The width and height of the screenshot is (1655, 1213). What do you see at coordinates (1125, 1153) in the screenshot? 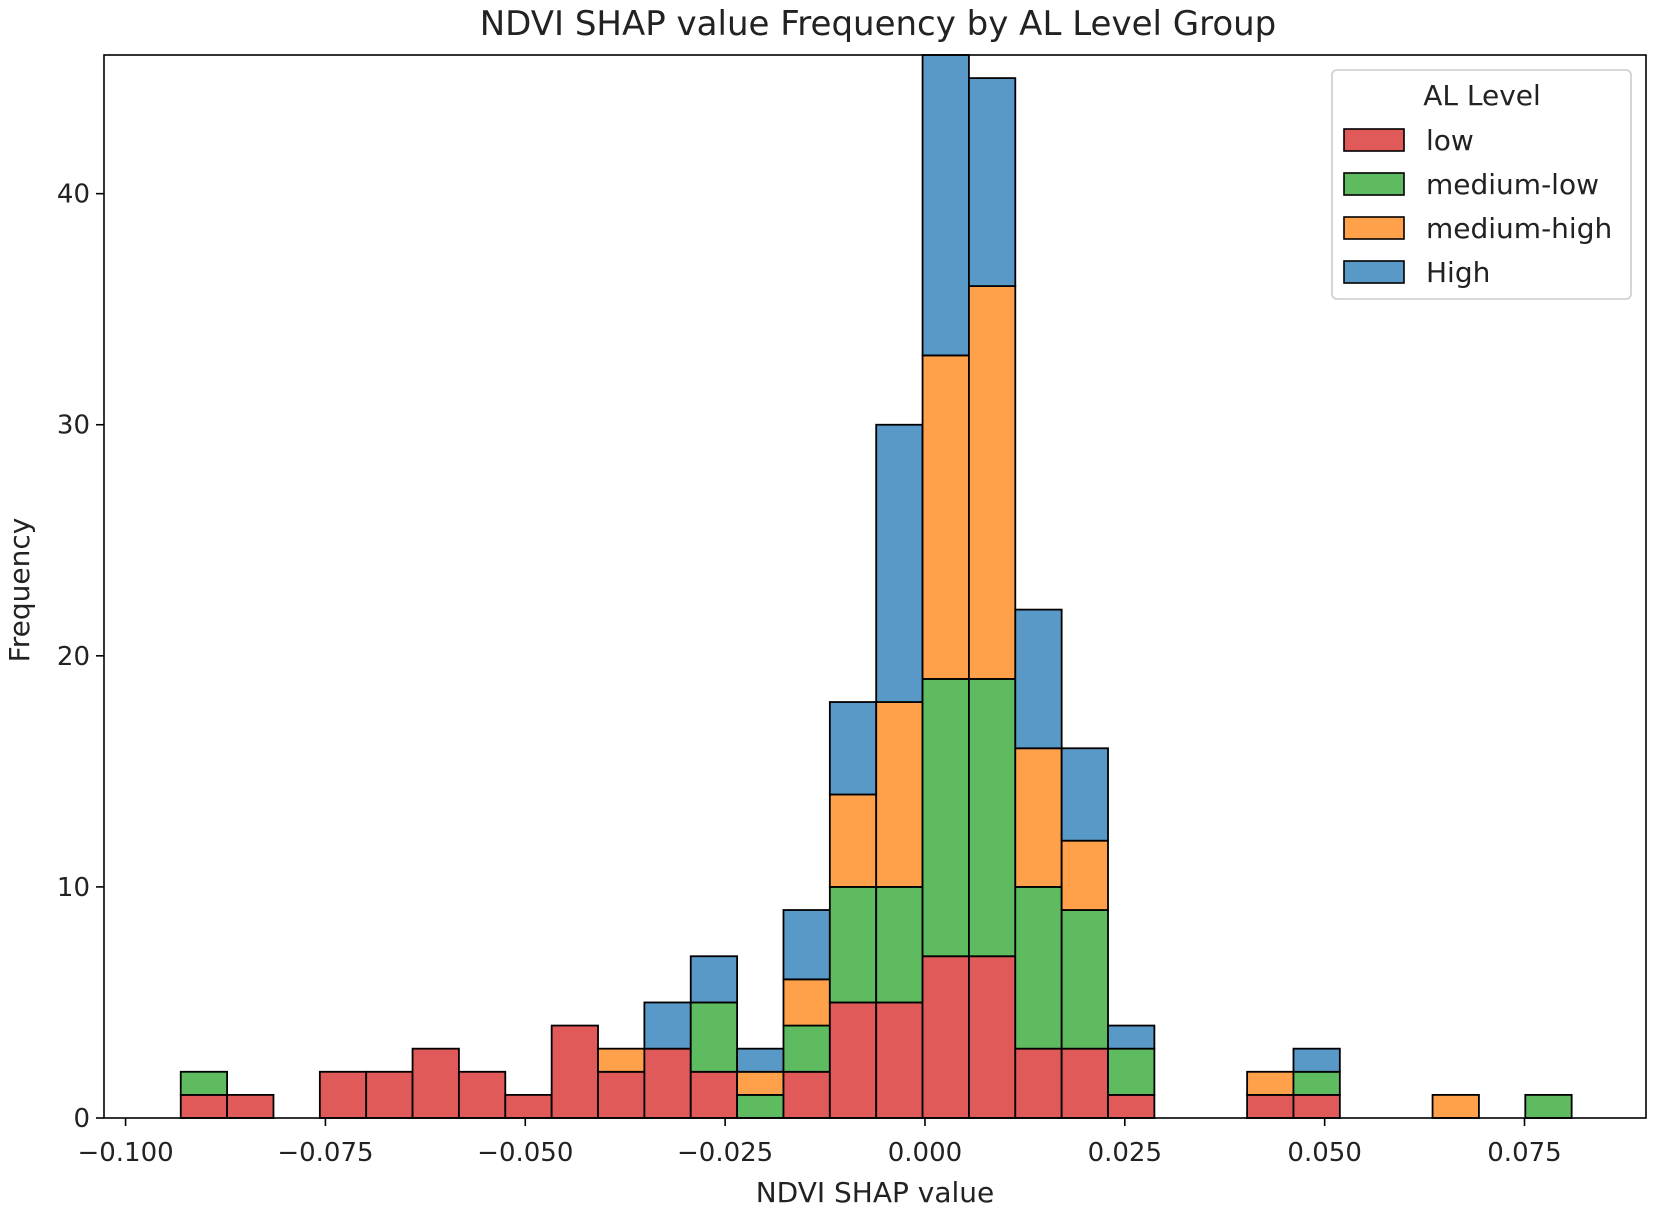
I see `x-tick-label: 0.025` at bounding box center [1125, 1153].